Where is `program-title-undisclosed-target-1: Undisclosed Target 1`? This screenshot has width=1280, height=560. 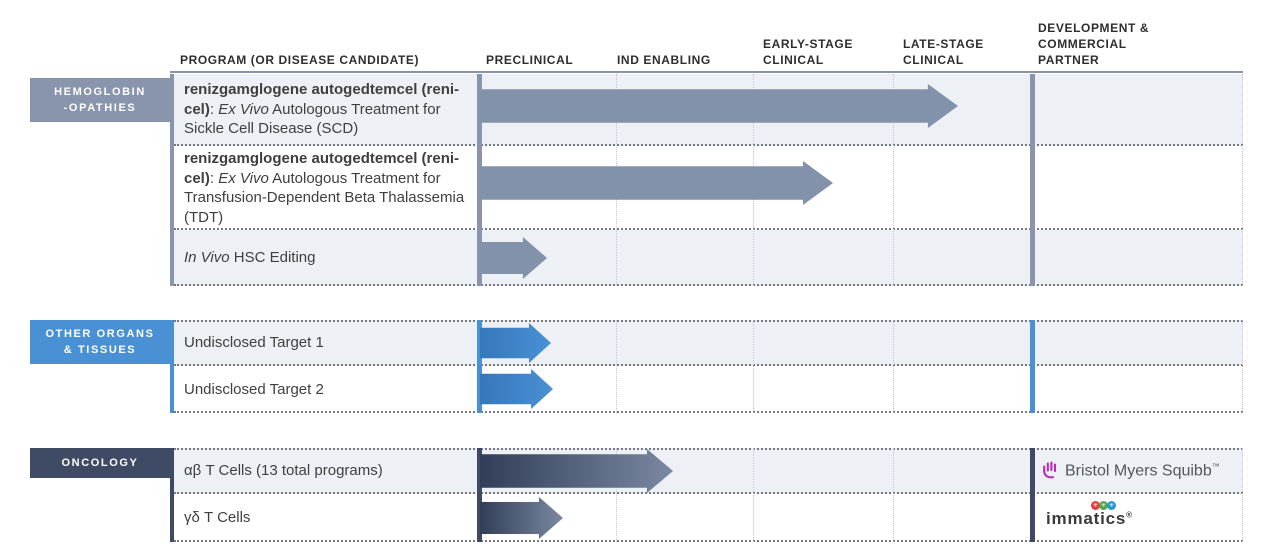
program-title-undisclosed-target-1: Undisclosed Target 1 is located at coordinates (330, 343).